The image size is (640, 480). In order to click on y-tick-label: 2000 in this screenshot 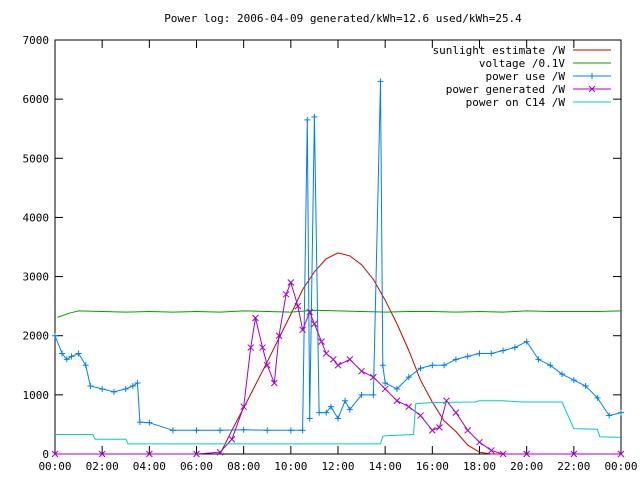, I will do `click(36, 336)`.